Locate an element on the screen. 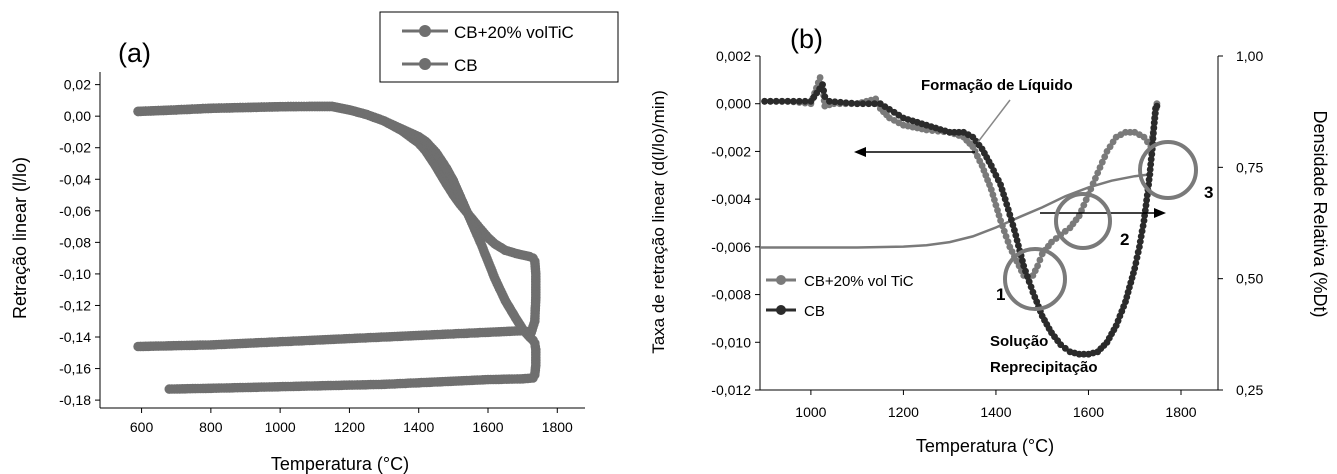 This screenshot has width=1337, height=474. y-tick-label: 0,02 is located at coordinates (77, 85).